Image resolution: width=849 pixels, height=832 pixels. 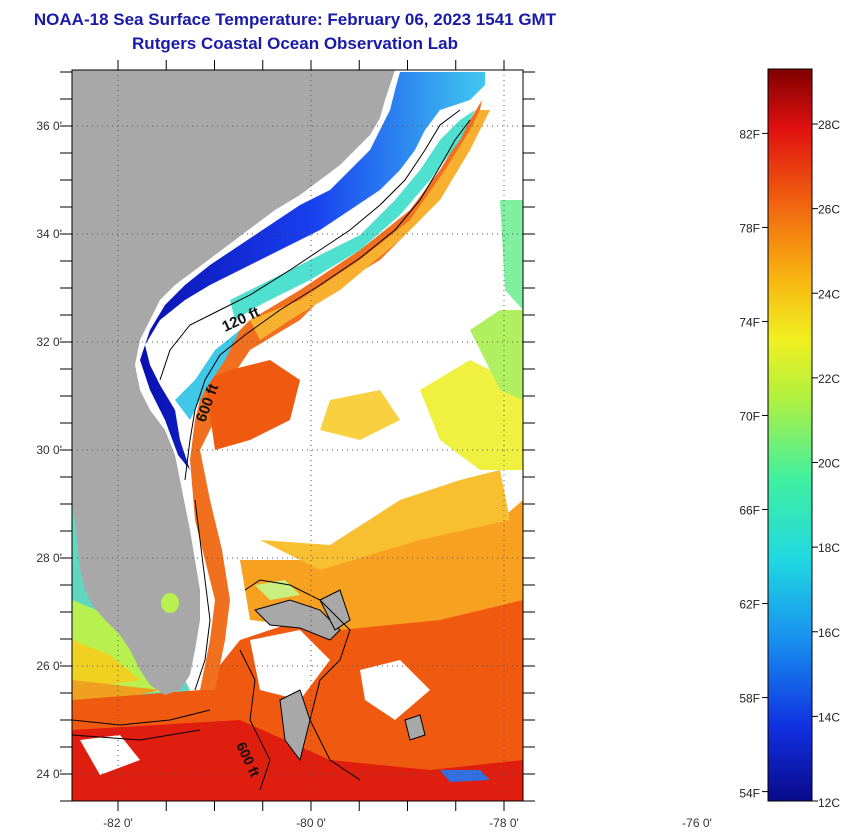 What do you see at coordinates (790, 435) in the screenshot?
I see `colorbar` at bounding box center [790, 435].